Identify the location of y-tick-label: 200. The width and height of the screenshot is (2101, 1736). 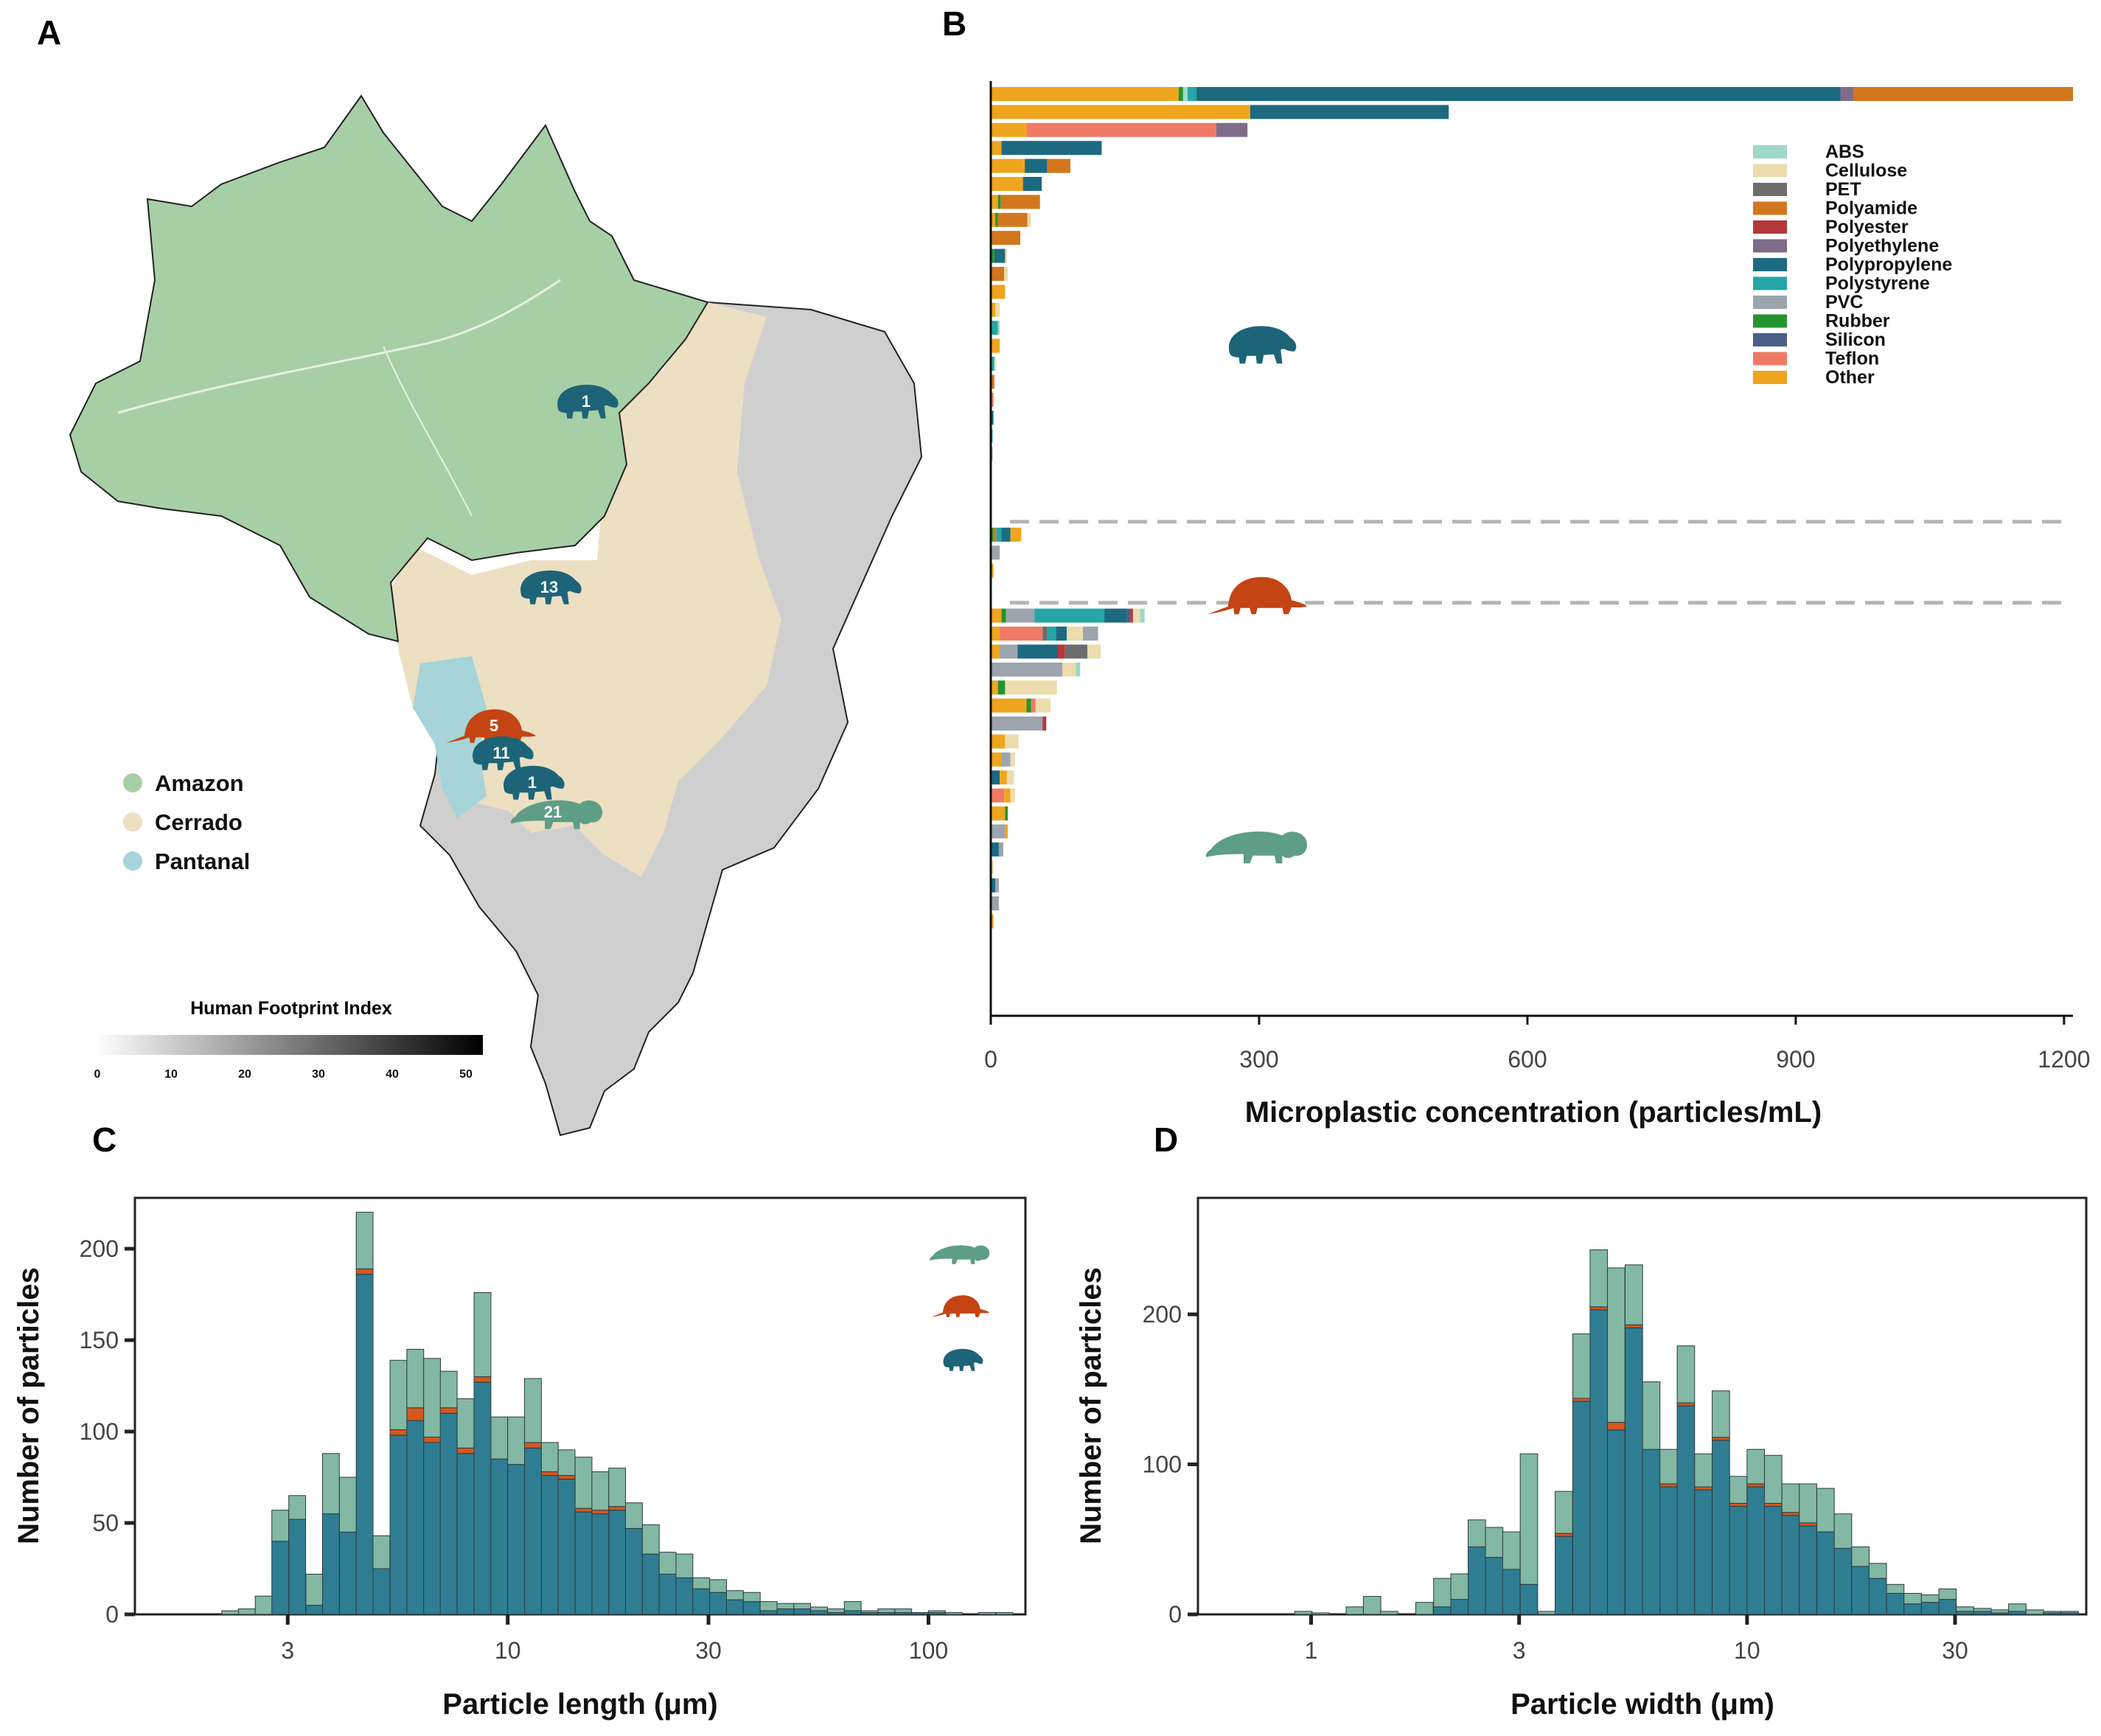
(100, 1248).